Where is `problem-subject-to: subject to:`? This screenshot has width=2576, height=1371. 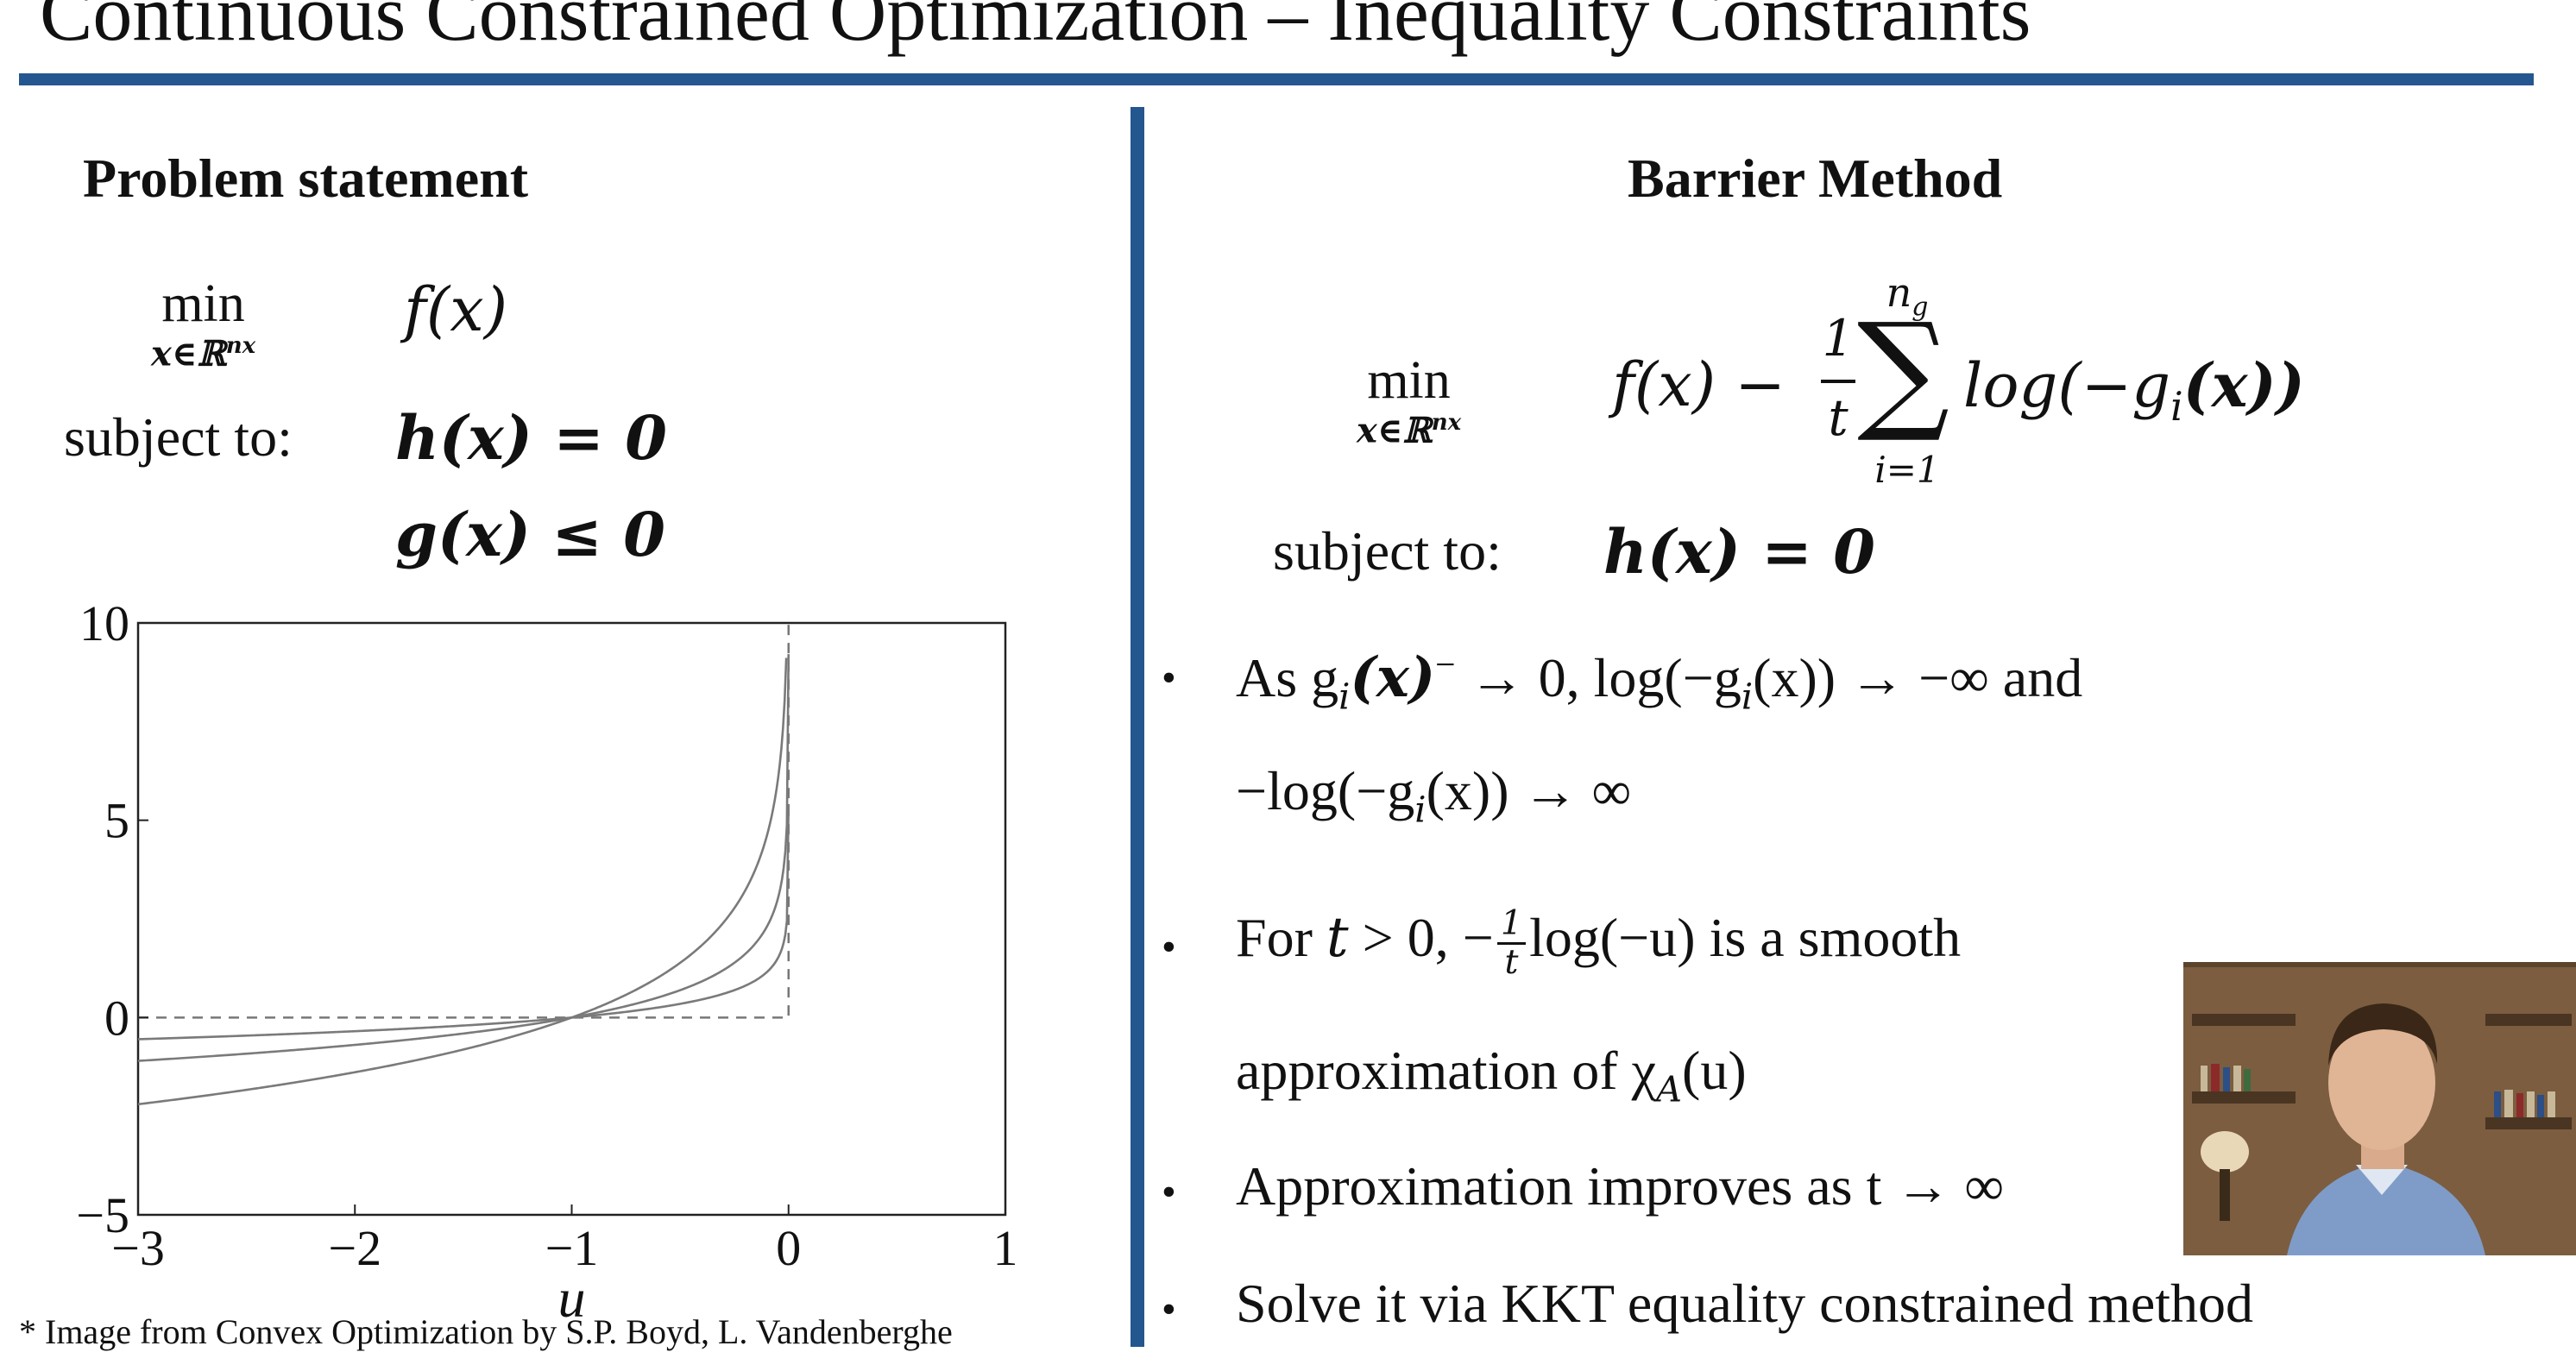 problem-subject-to: subject to: is located at coordinates (178, 437).